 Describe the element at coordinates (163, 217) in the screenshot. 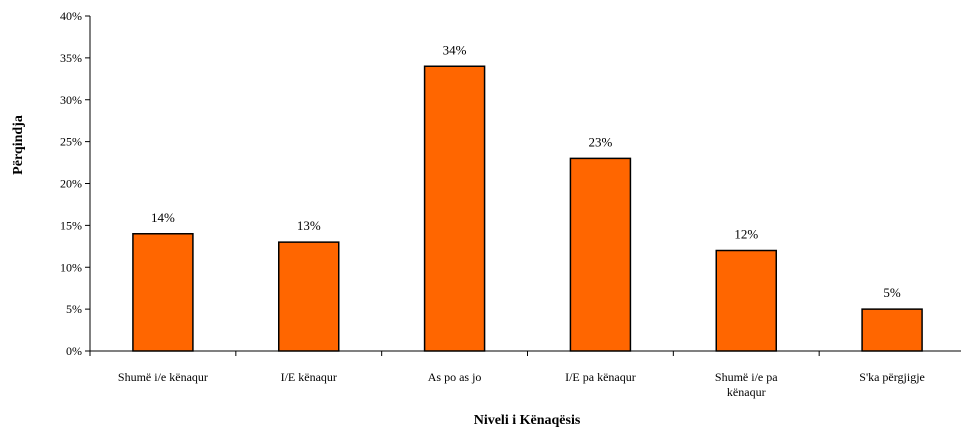

I see `bar-data-label: 14%` at that location.